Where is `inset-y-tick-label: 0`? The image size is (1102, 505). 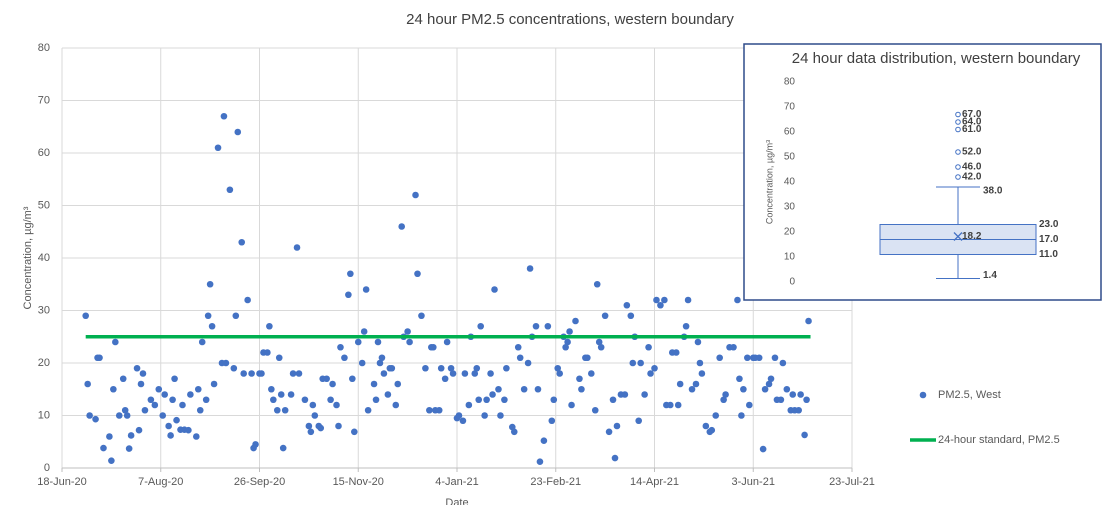
inset-y-tick-label: 0 is located at coordinates (792, 282).